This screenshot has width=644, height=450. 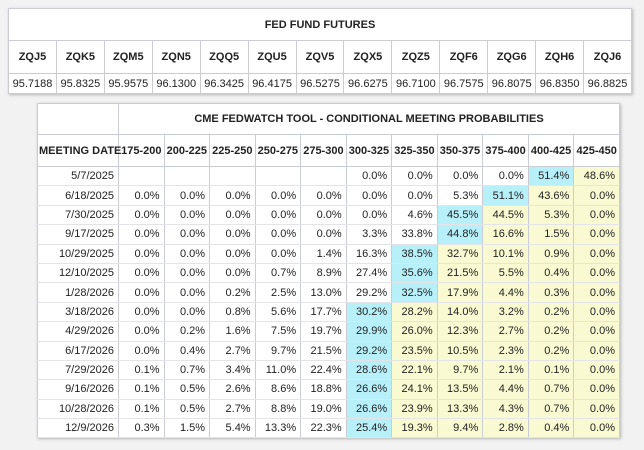 What do you see at coordinates (560, 57) in the screenshot?
I see `futures-code-header: ZQH6` at bounding box center [560, 57].